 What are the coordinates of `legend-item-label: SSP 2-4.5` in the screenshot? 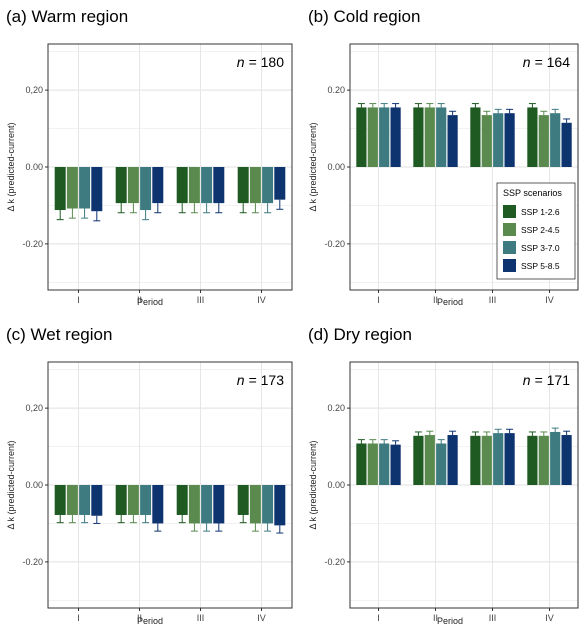 It's located at (540, 230).